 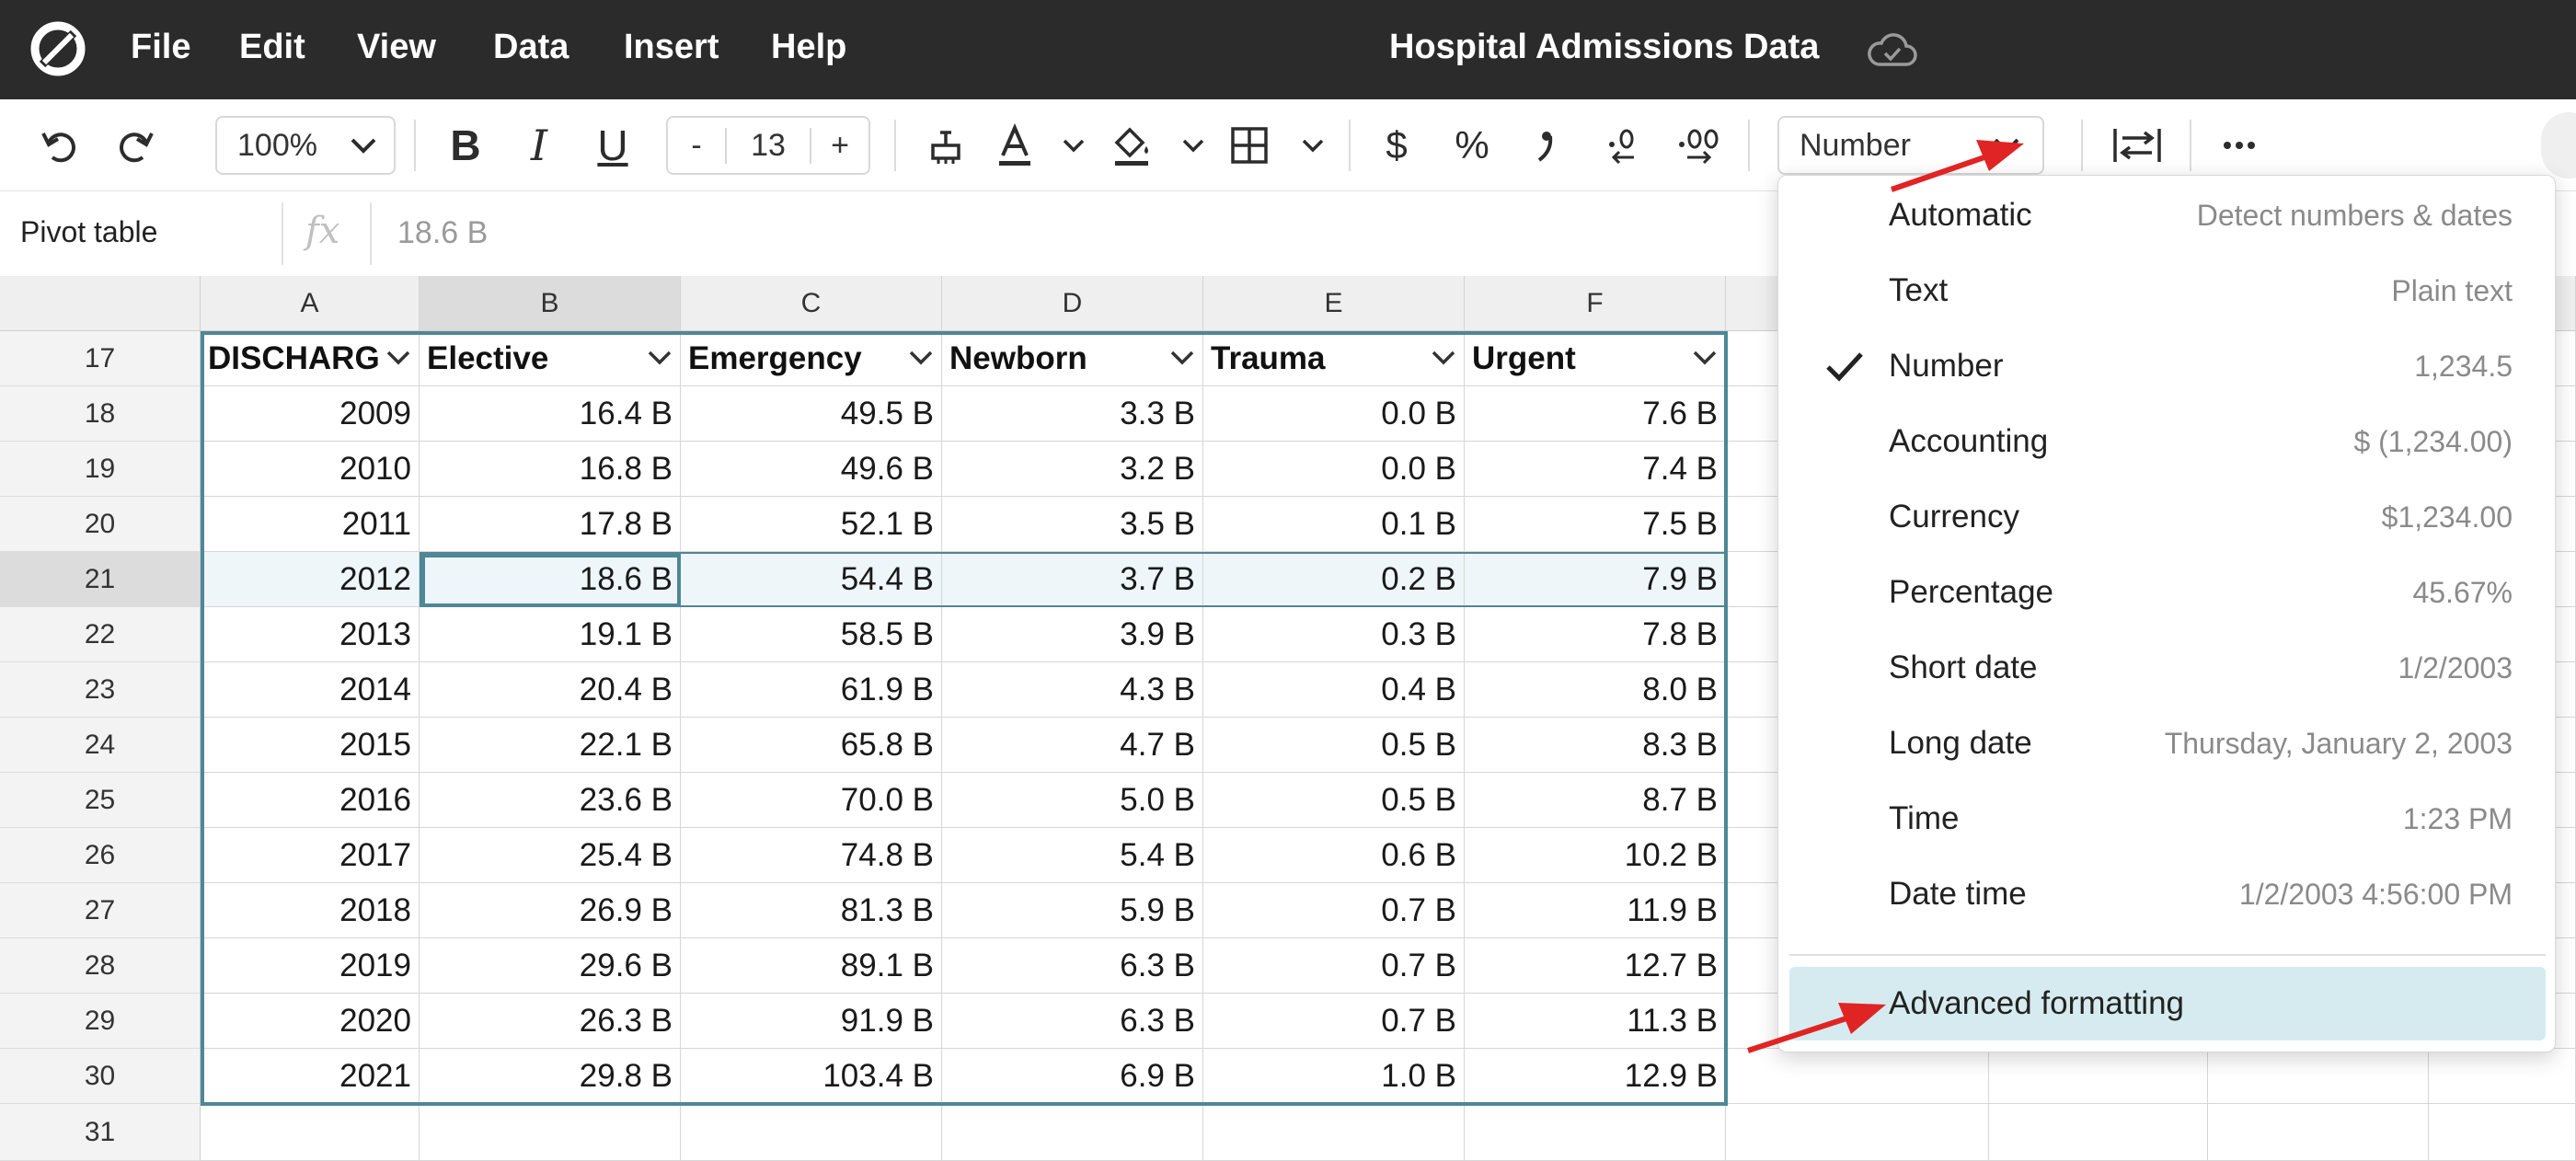 I want to click on column-header: B, so click(x=550, y=303).